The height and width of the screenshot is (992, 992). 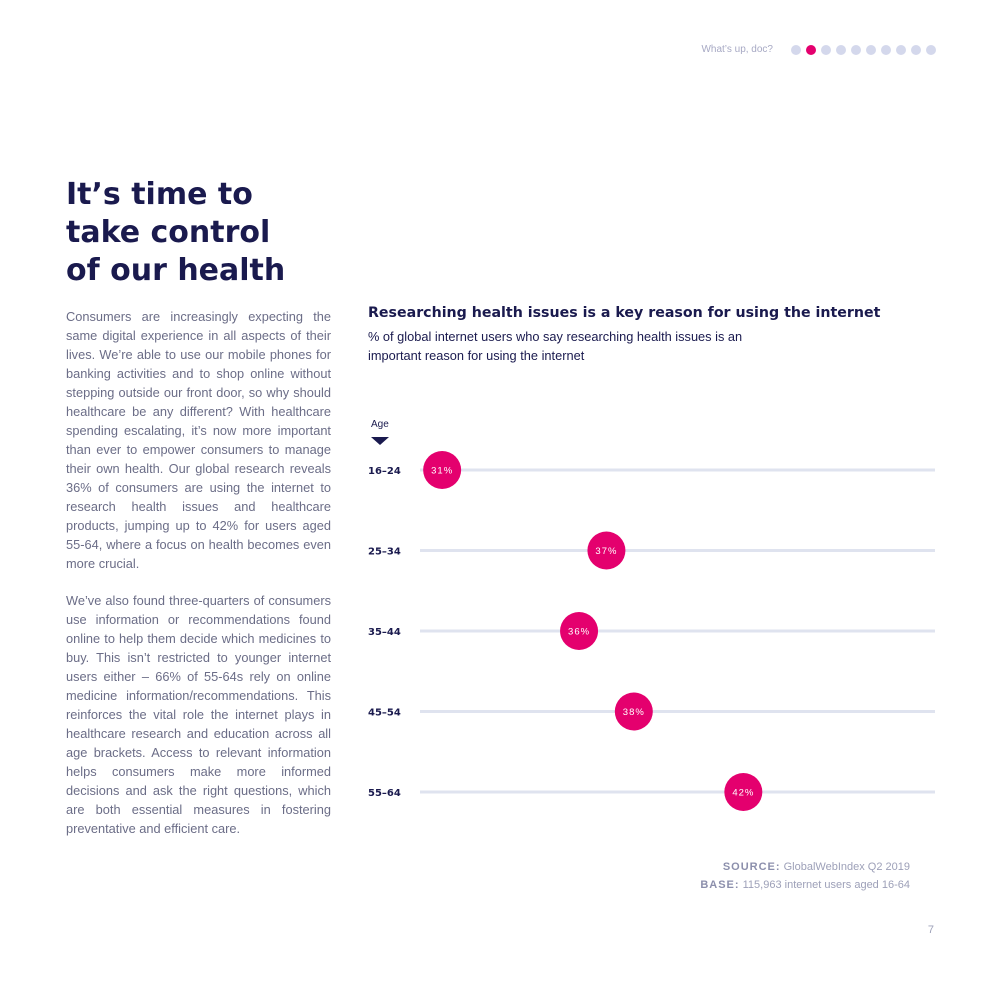 I want to click on axis-label: Age, so click(x=380, y=424).